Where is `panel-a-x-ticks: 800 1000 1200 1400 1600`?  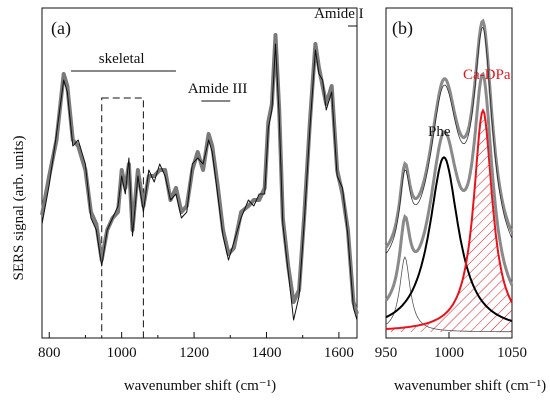
panel-a-x-ticks: 800 1000 1200 1400 1600 is located at coordinates (196, 346).